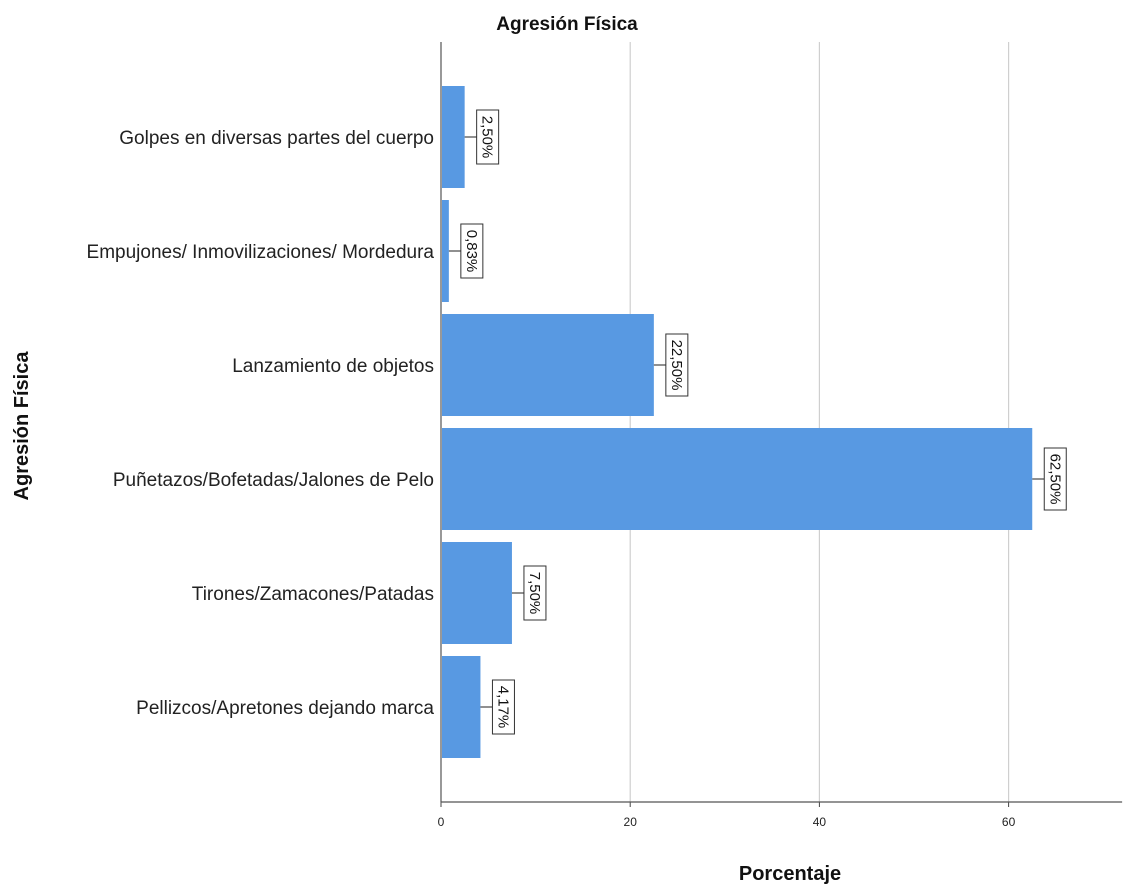  Describe the element at coordinates (790, 874) in the screenshot. I see `x-axis-title: Porcentaje` at that location.